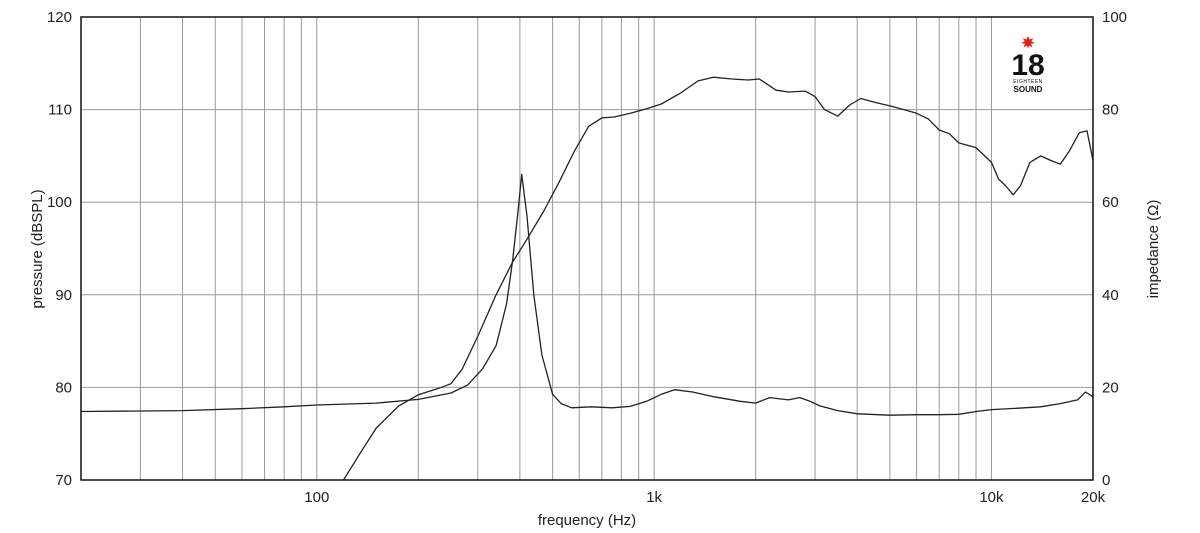 Image resolution: width=1200 pixels, height=533 pixels. What do you see at coordinates (1110, 295) in the screenshot?
I see `y-right-tick-label: 40` at bounding box center [1110, 295].